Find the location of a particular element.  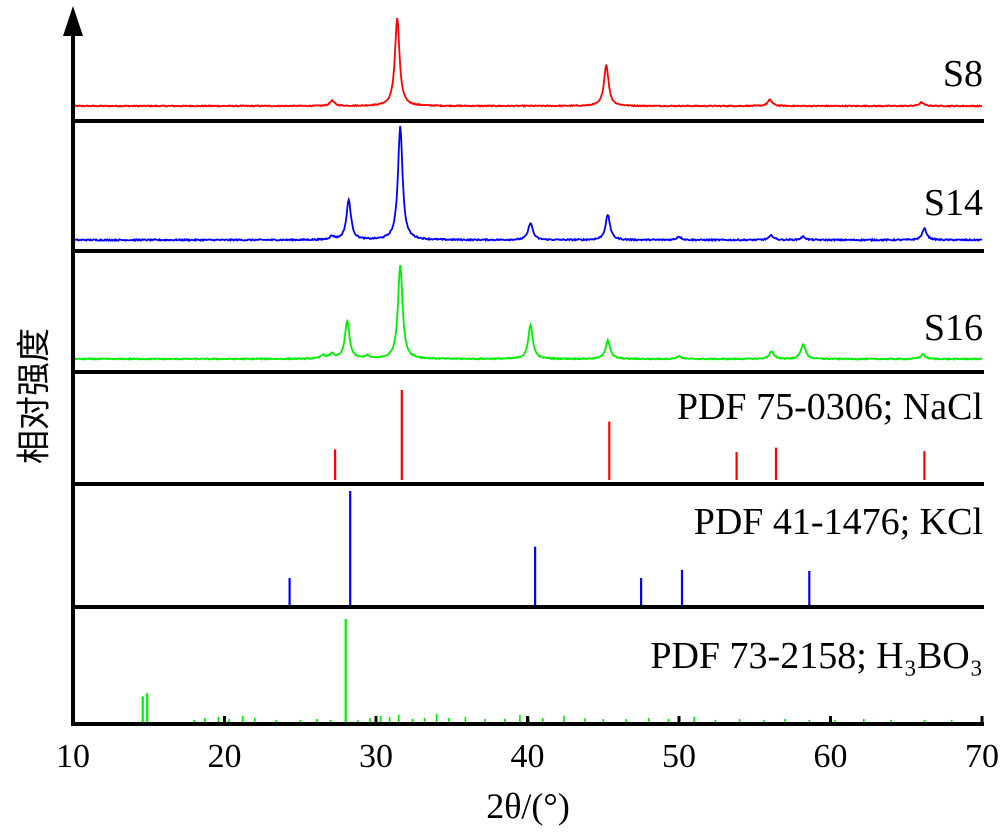

panel-2-label: S14 is located at coordinates (953, 203).